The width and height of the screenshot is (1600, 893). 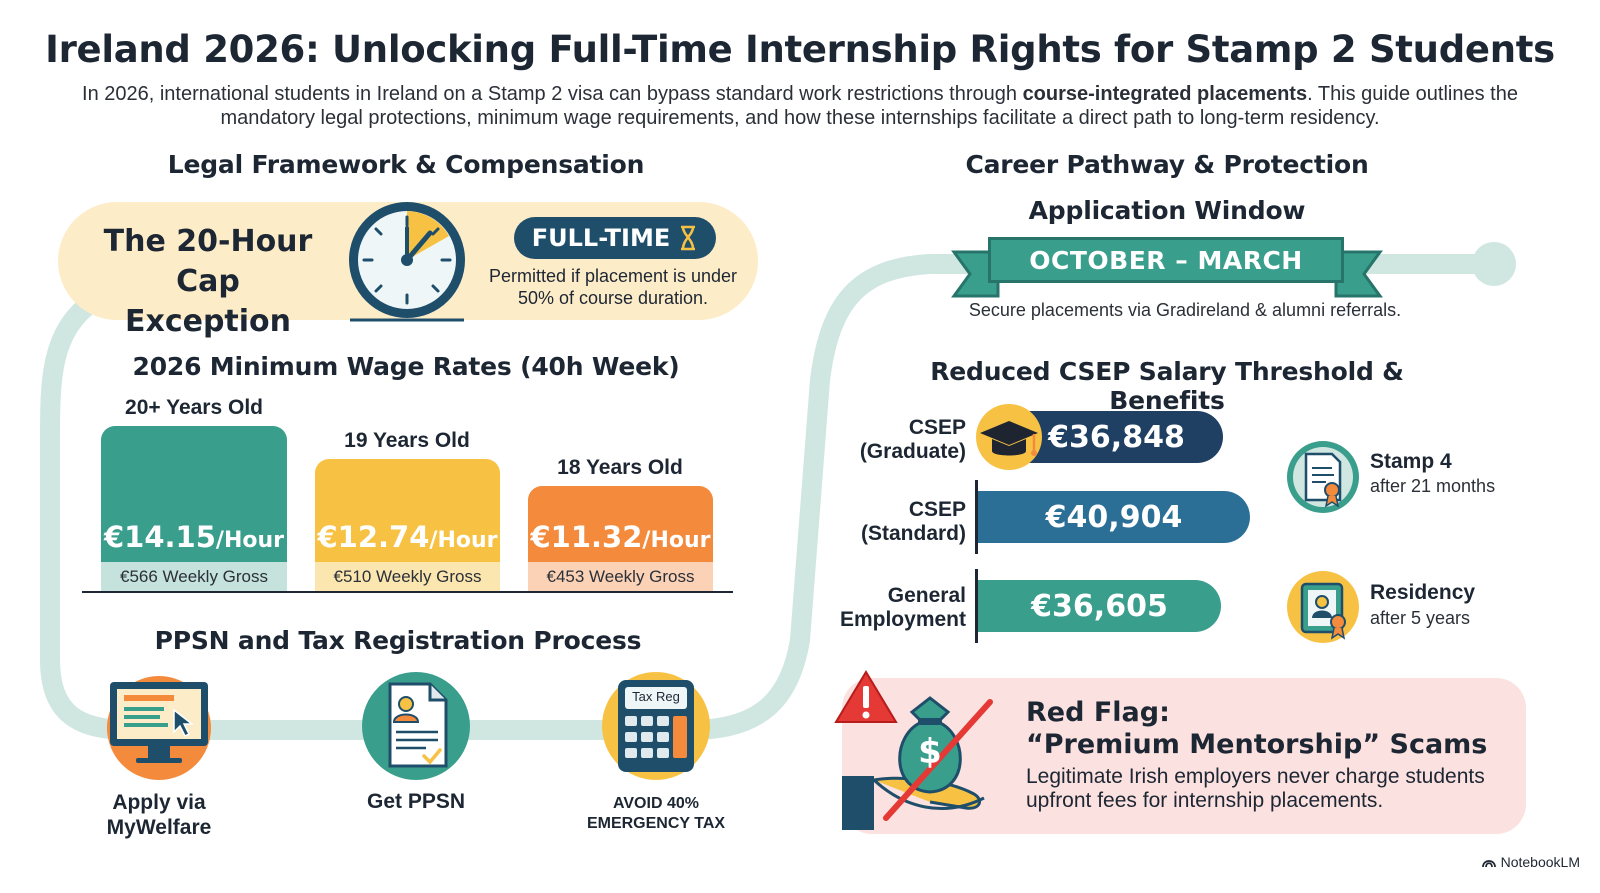 What do you see at coordinates (407, 537) in the screenshot?
I see `wage-rate: €12.74/Hour` at bounding box center [407, 537].